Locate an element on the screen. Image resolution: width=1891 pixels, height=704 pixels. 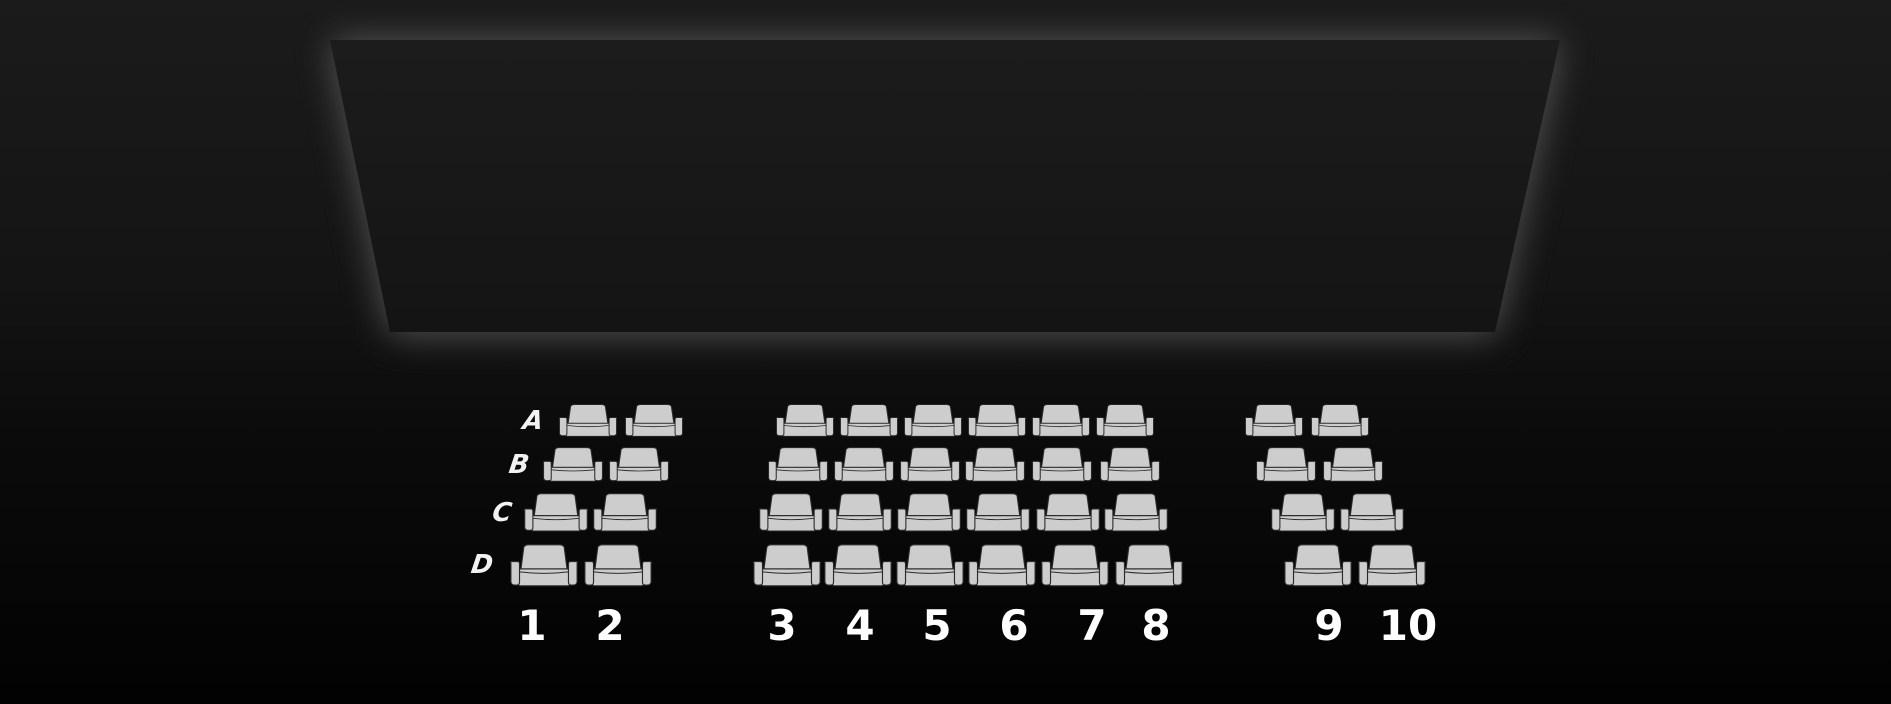
column-label-8: 8 is located at coordinates (1156, 625).